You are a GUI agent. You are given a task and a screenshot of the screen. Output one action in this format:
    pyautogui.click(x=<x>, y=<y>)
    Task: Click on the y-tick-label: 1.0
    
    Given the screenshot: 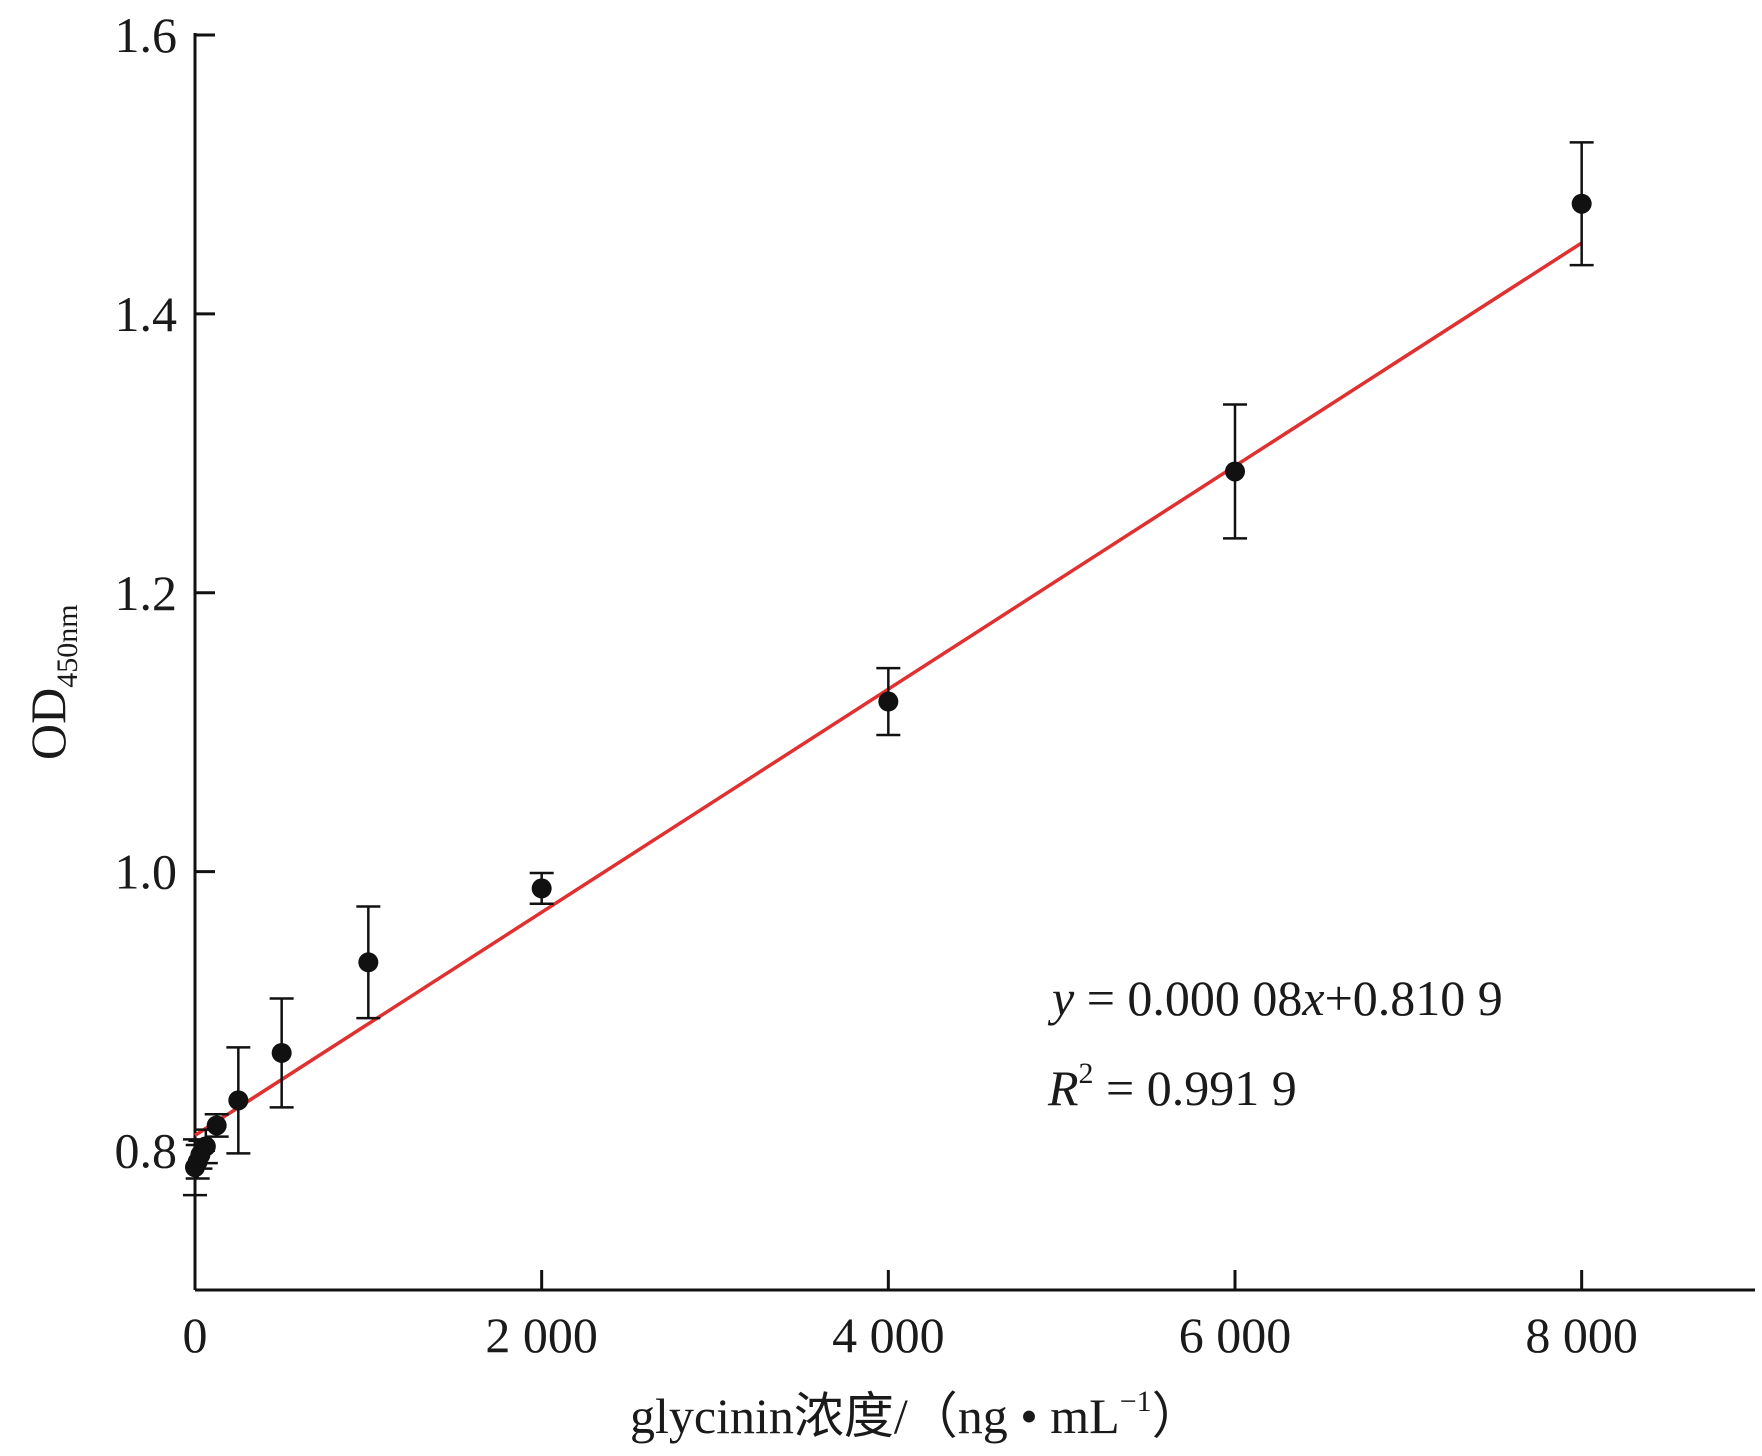 What is the action you would take?
    pyautogui.click(x=146, y=872)
    